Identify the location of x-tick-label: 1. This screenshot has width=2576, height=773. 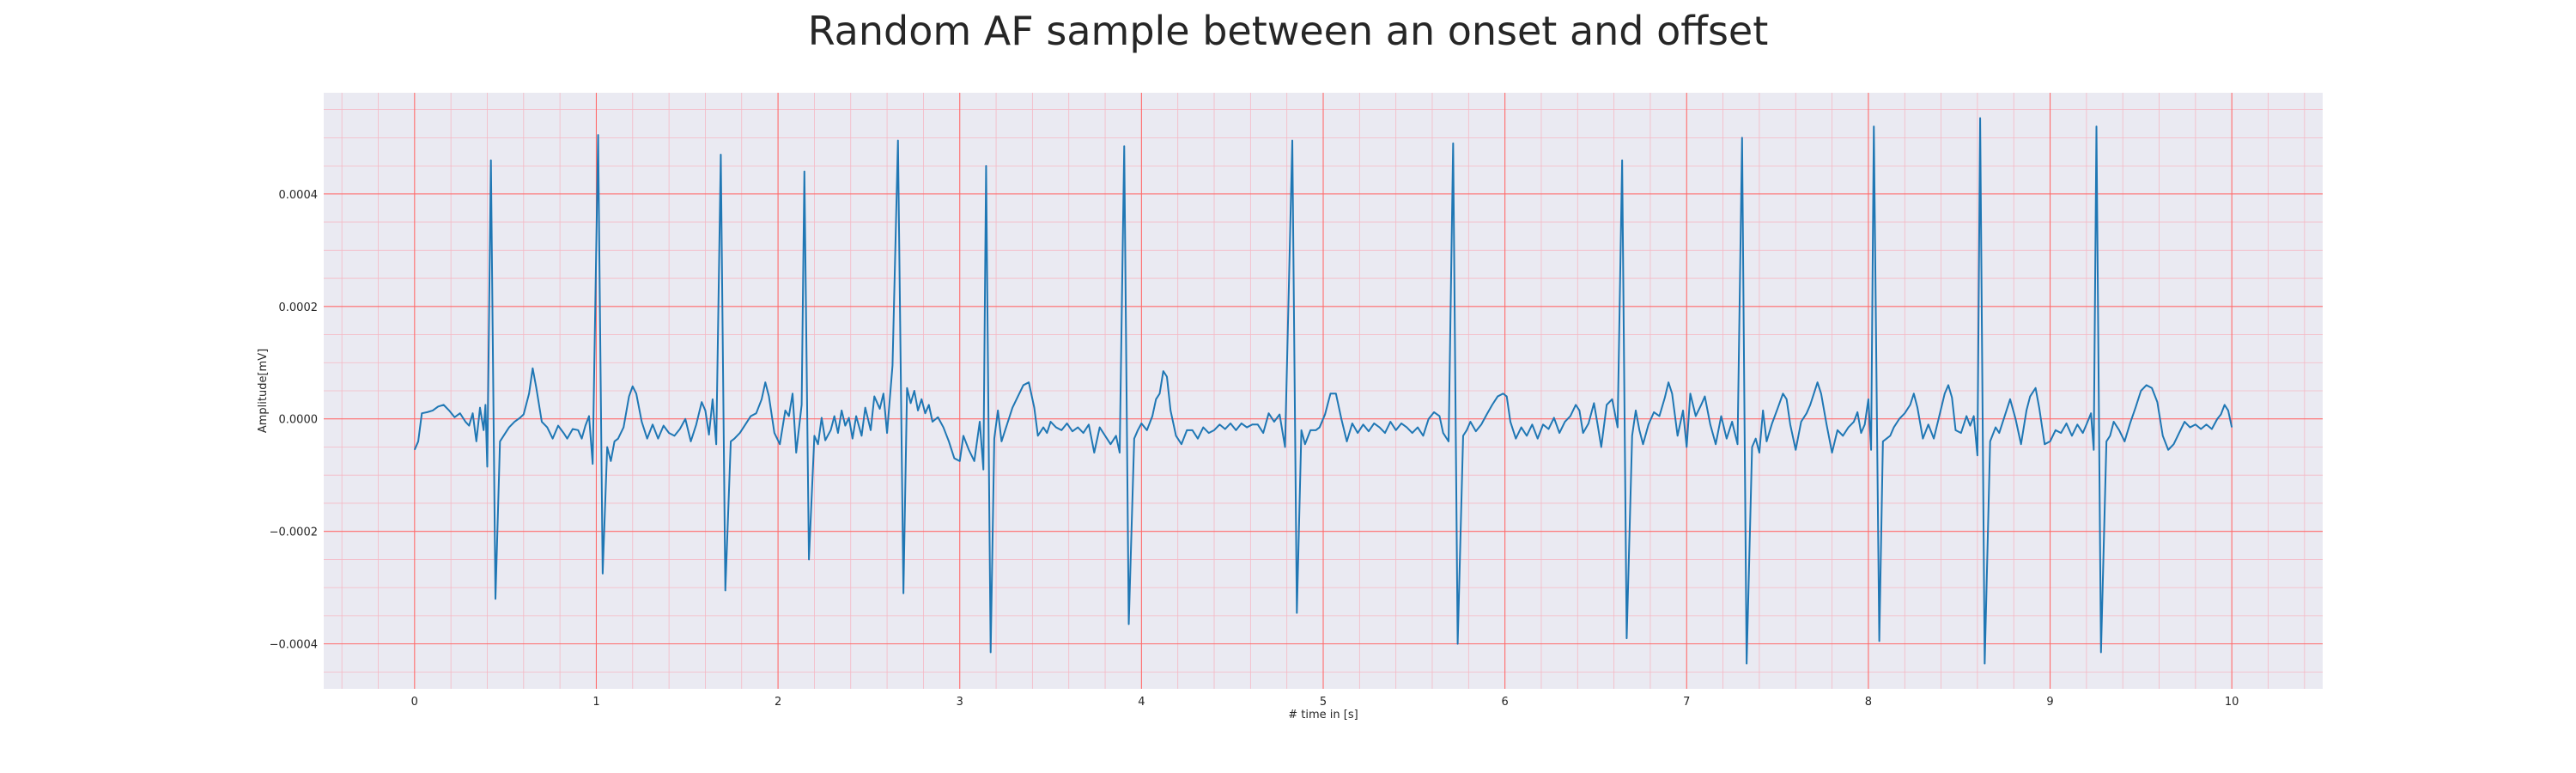
(596, 702).